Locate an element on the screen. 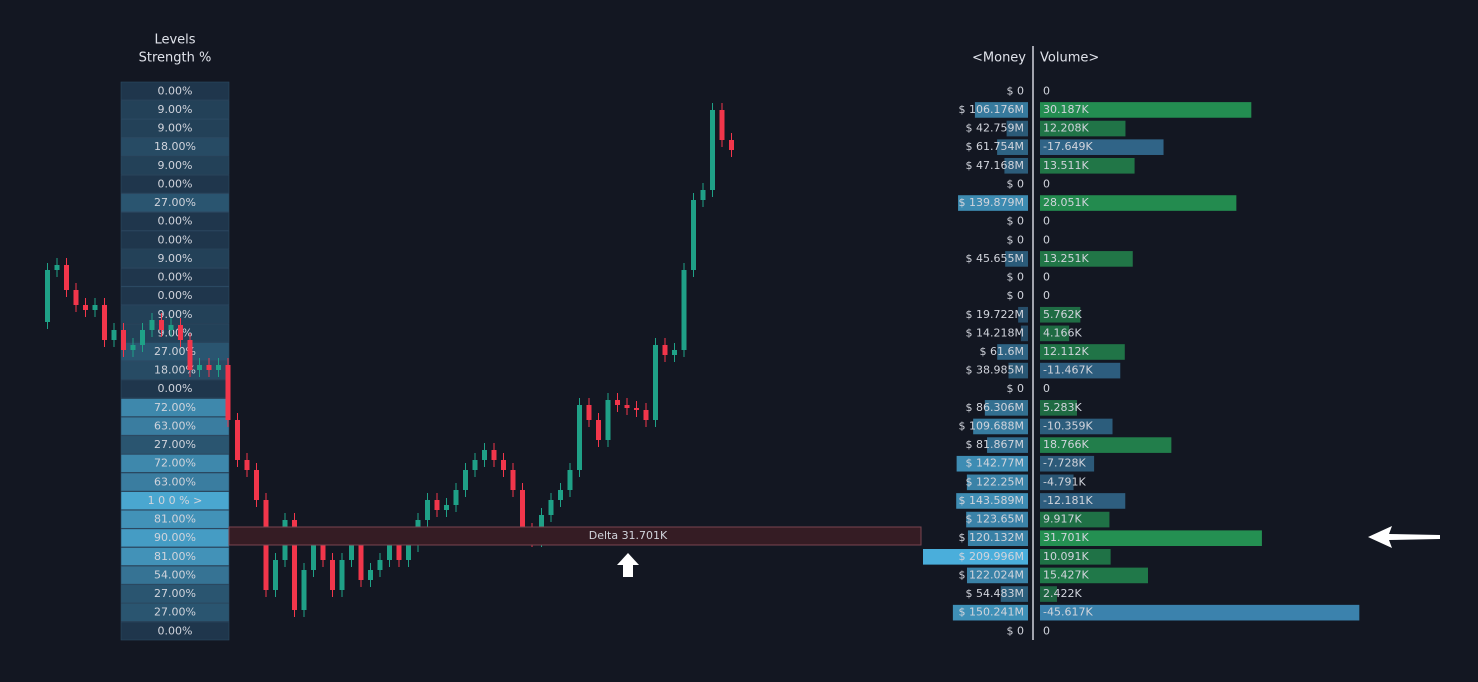 Image resolution: width=1478 pixels, height=682 pixels. money-label: $ 19.722M is located at coordinates (995, 314).